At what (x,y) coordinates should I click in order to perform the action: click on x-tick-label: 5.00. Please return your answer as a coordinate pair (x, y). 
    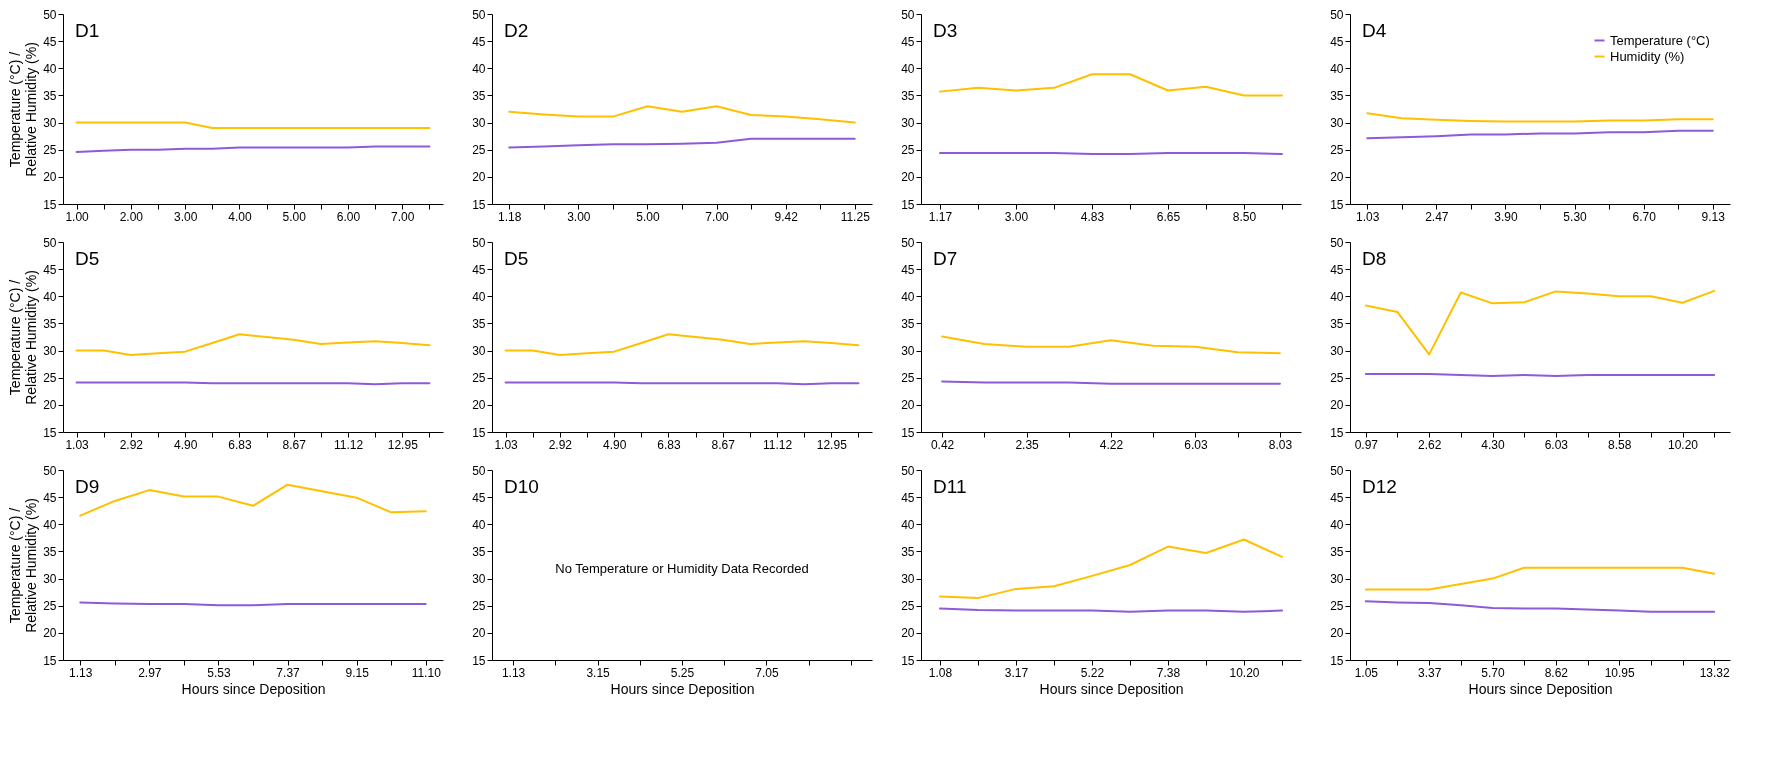
    Looking at the image, I should click on (648, 216).